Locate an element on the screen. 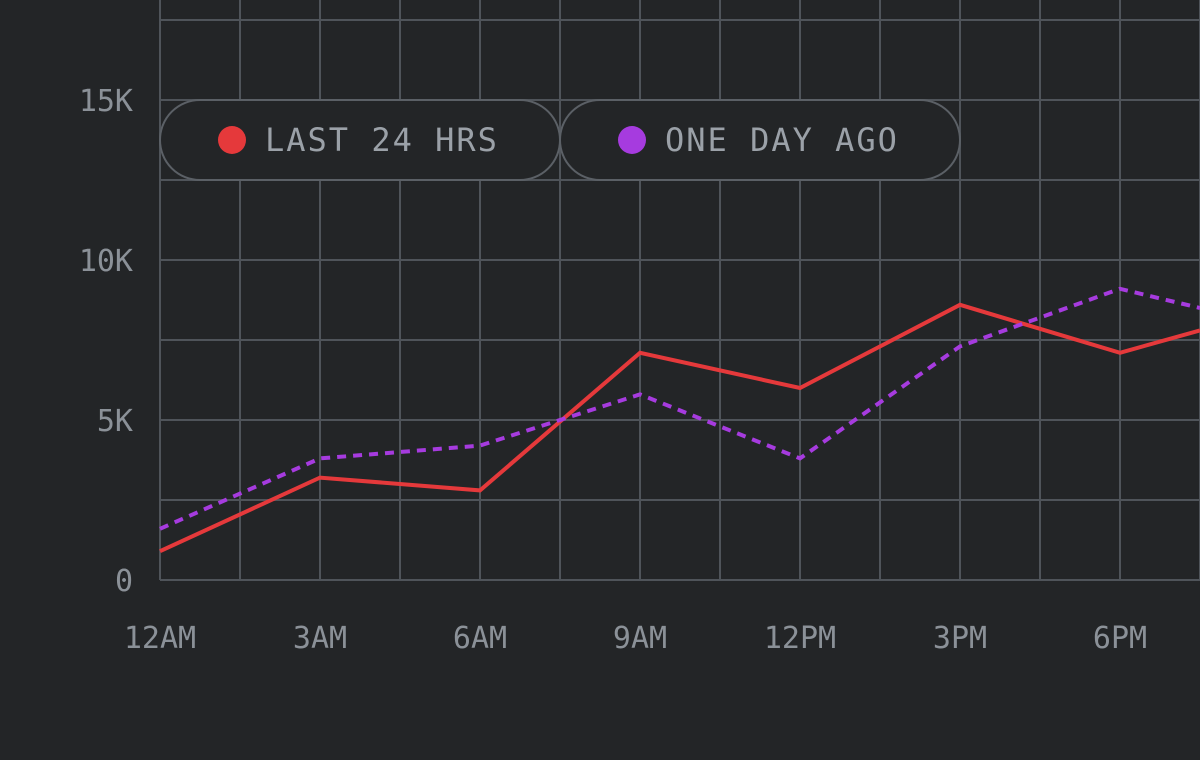  legend-item: LAST 24 HRS is located at coordinates (360, 140).